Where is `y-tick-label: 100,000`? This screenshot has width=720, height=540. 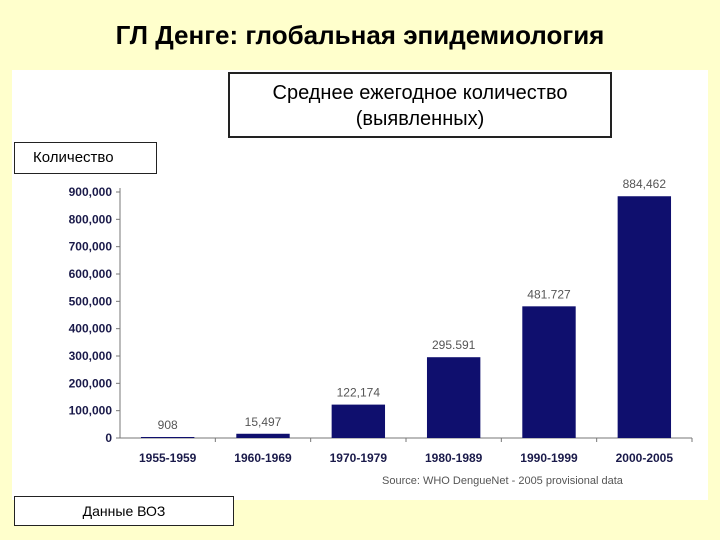 y-tick-label: 100,000 is located at coordinates (91, 411).